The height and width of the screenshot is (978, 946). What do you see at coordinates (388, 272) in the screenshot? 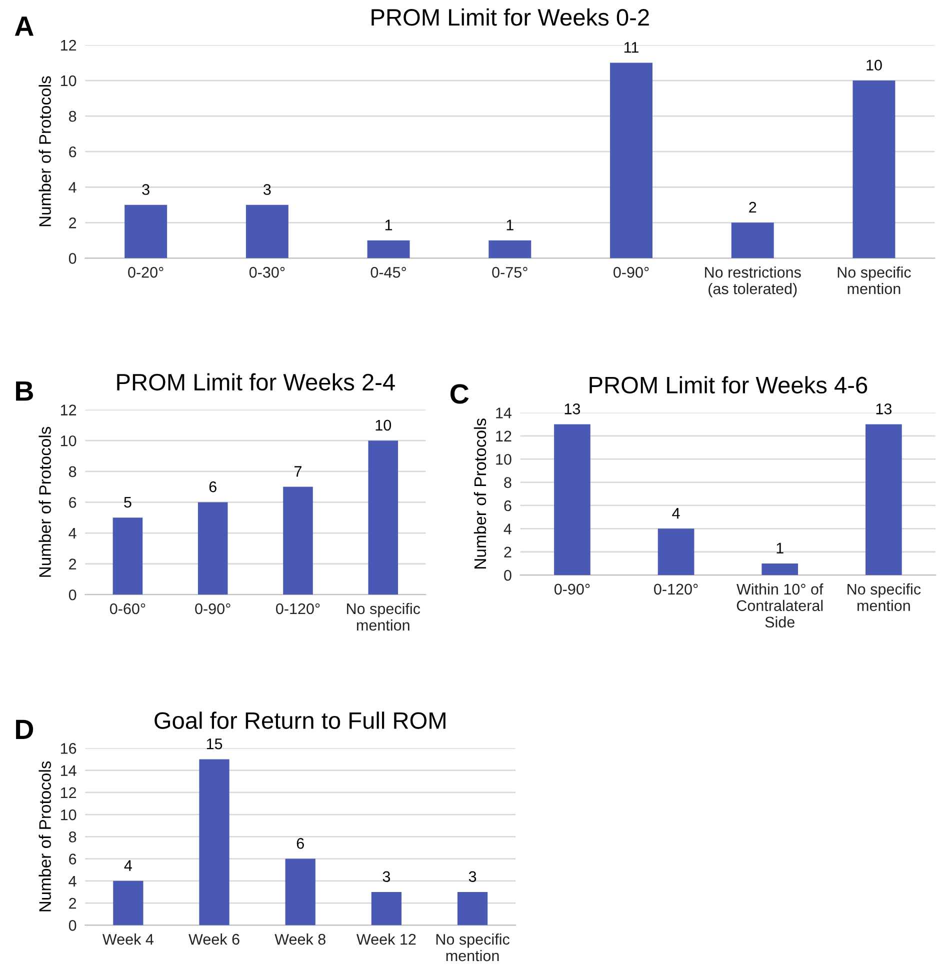
I see `x-tick-label: 0-45°` at bounding box center [388, 272].